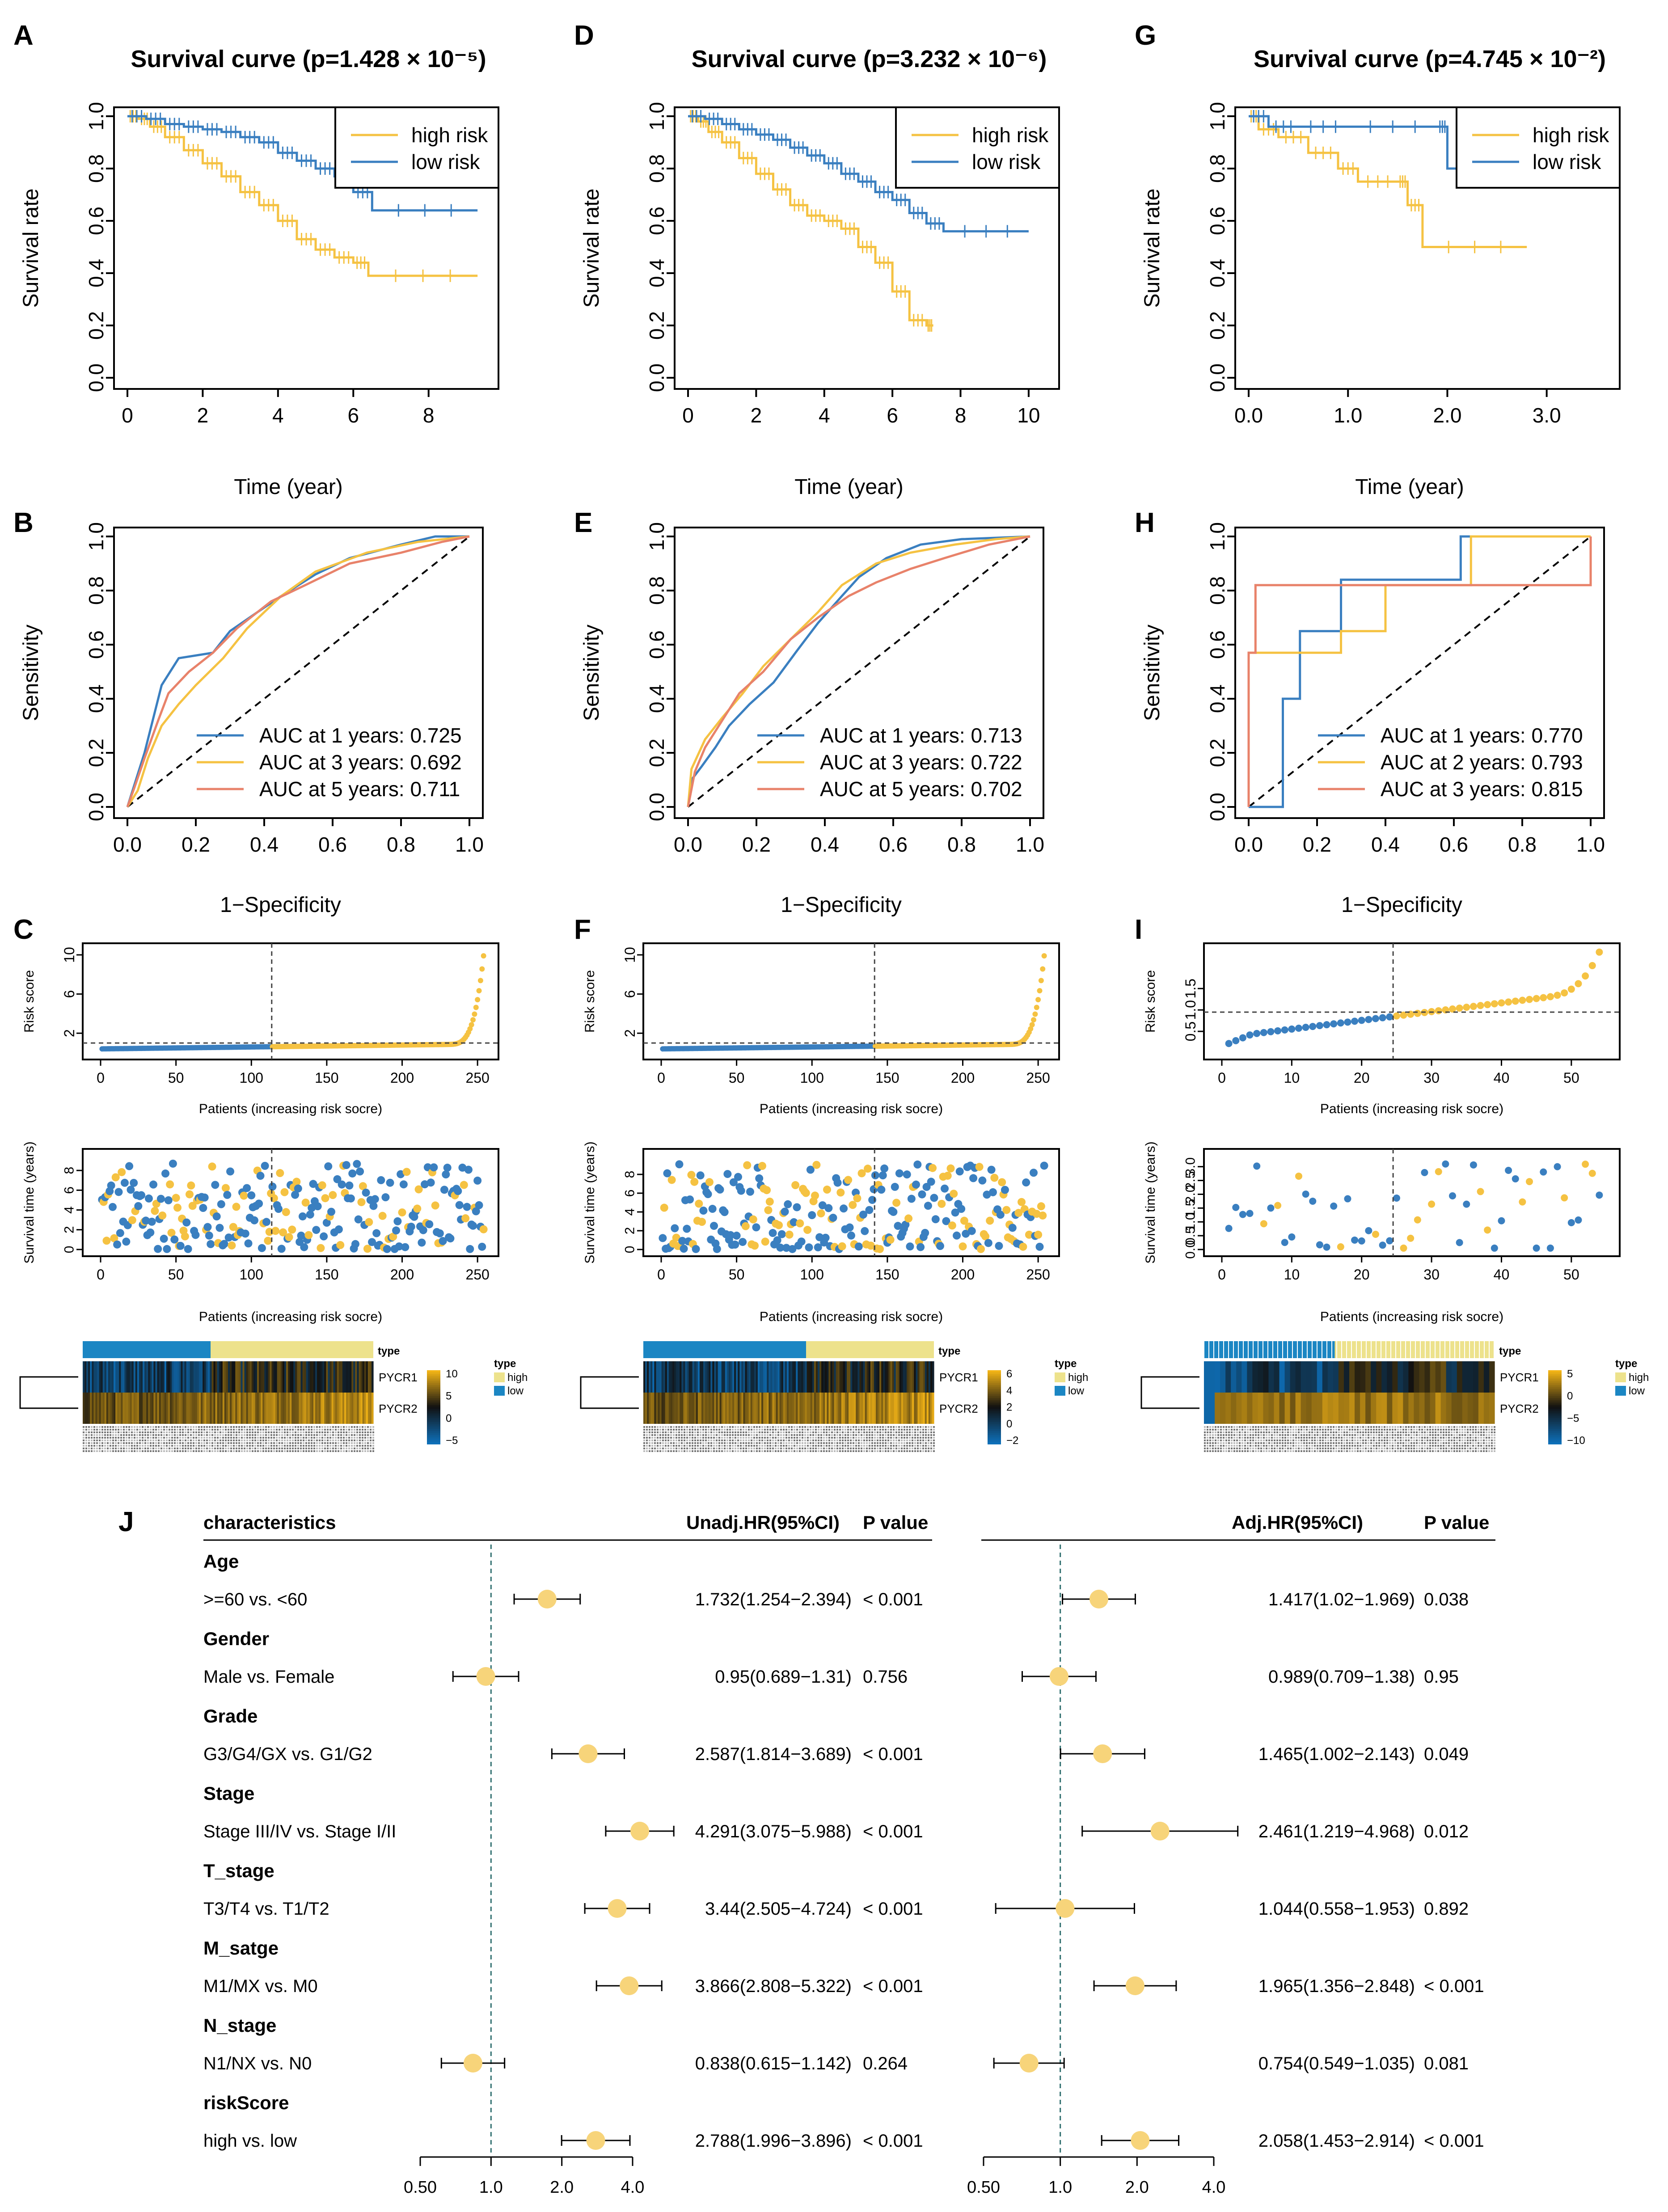 Image resolution: width=1668 pixels, height=2212 pixels. What do you see at coordinates (869, 59) in the screenshot?
I see `km-title: Survival curve (p=3.232 × 10⁻⁶)` at bounding box center [869, 59].